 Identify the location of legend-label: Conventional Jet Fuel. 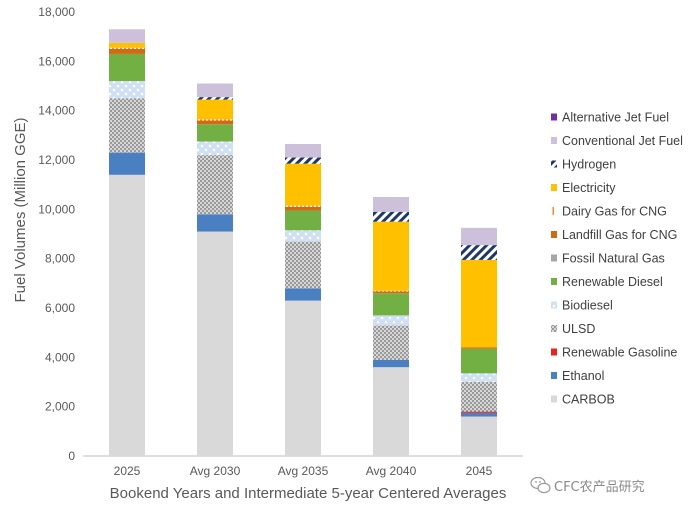
(622, 141).